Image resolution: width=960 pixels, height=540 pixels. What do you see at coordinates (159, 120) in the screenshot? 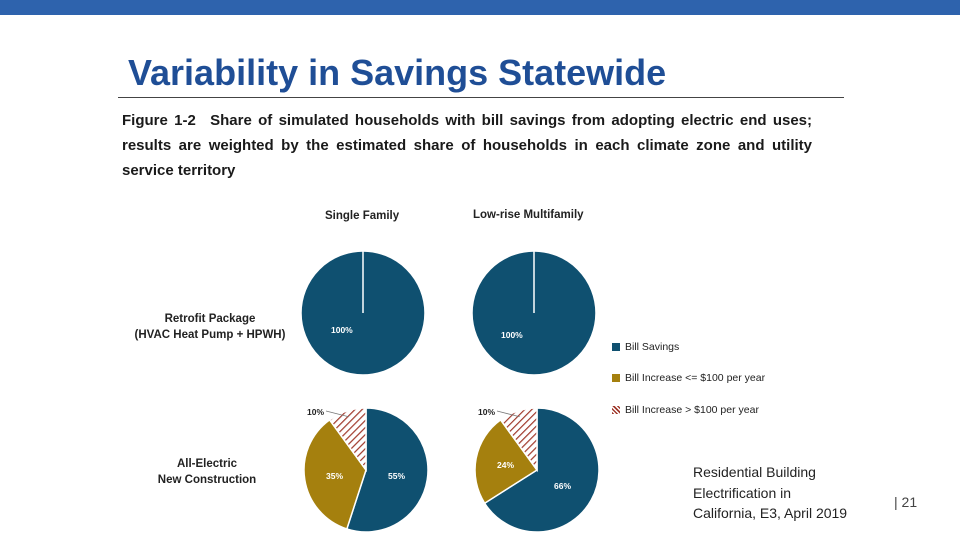
I see `figure-label: Figure 1-2` at bounding box center [159, 120].